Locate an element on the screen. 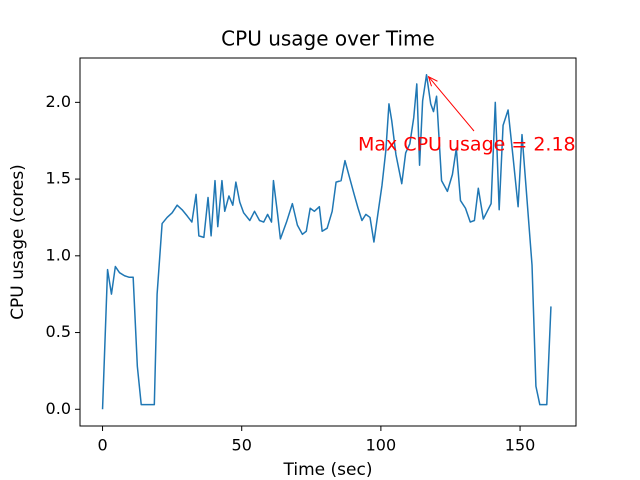  x-tick-label: 0 is located at coordinates (102, 445).